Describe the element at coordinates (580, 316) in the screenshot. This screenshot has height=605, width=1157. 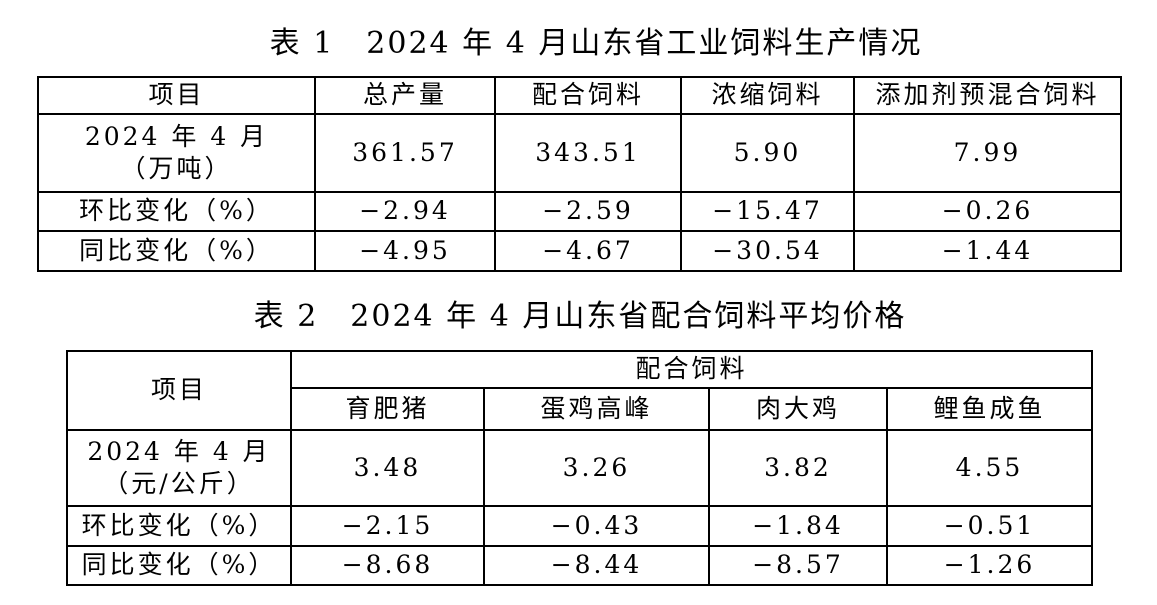
I see `table-title: 表 2 2024 年 4 月山东省配合饲料平均价格` at that location.